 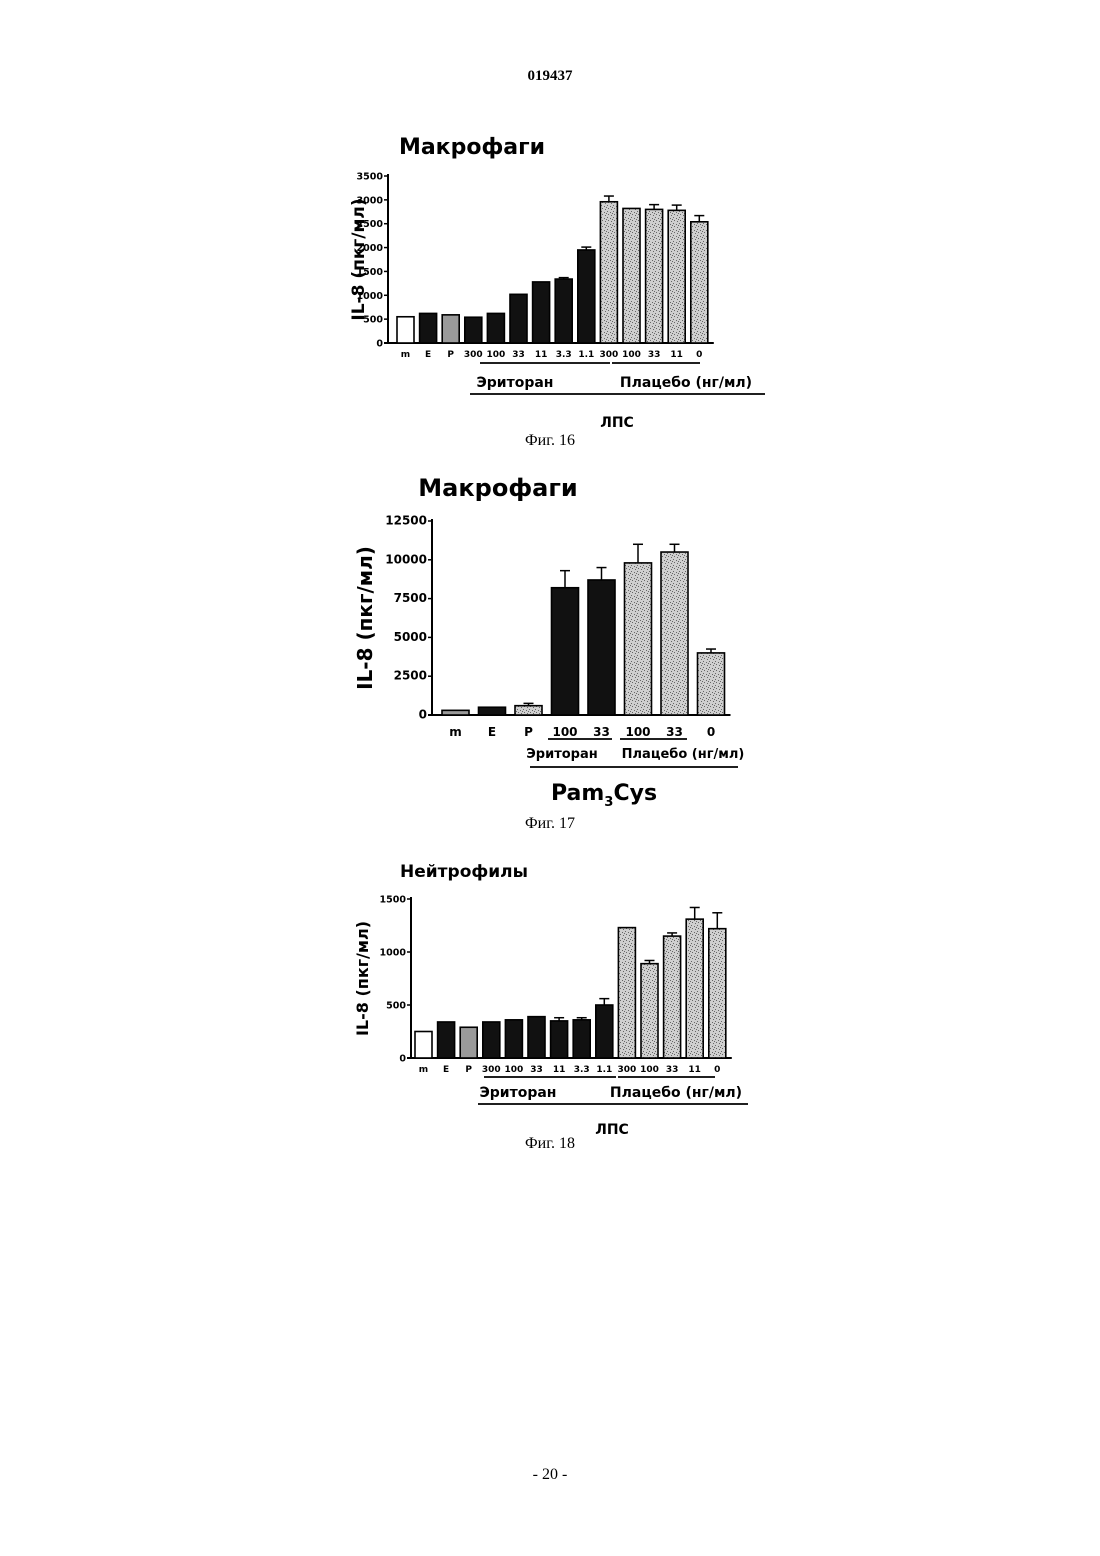 I want to click on stimulus-label: Pam3Cys, so click(x=604, y=795).